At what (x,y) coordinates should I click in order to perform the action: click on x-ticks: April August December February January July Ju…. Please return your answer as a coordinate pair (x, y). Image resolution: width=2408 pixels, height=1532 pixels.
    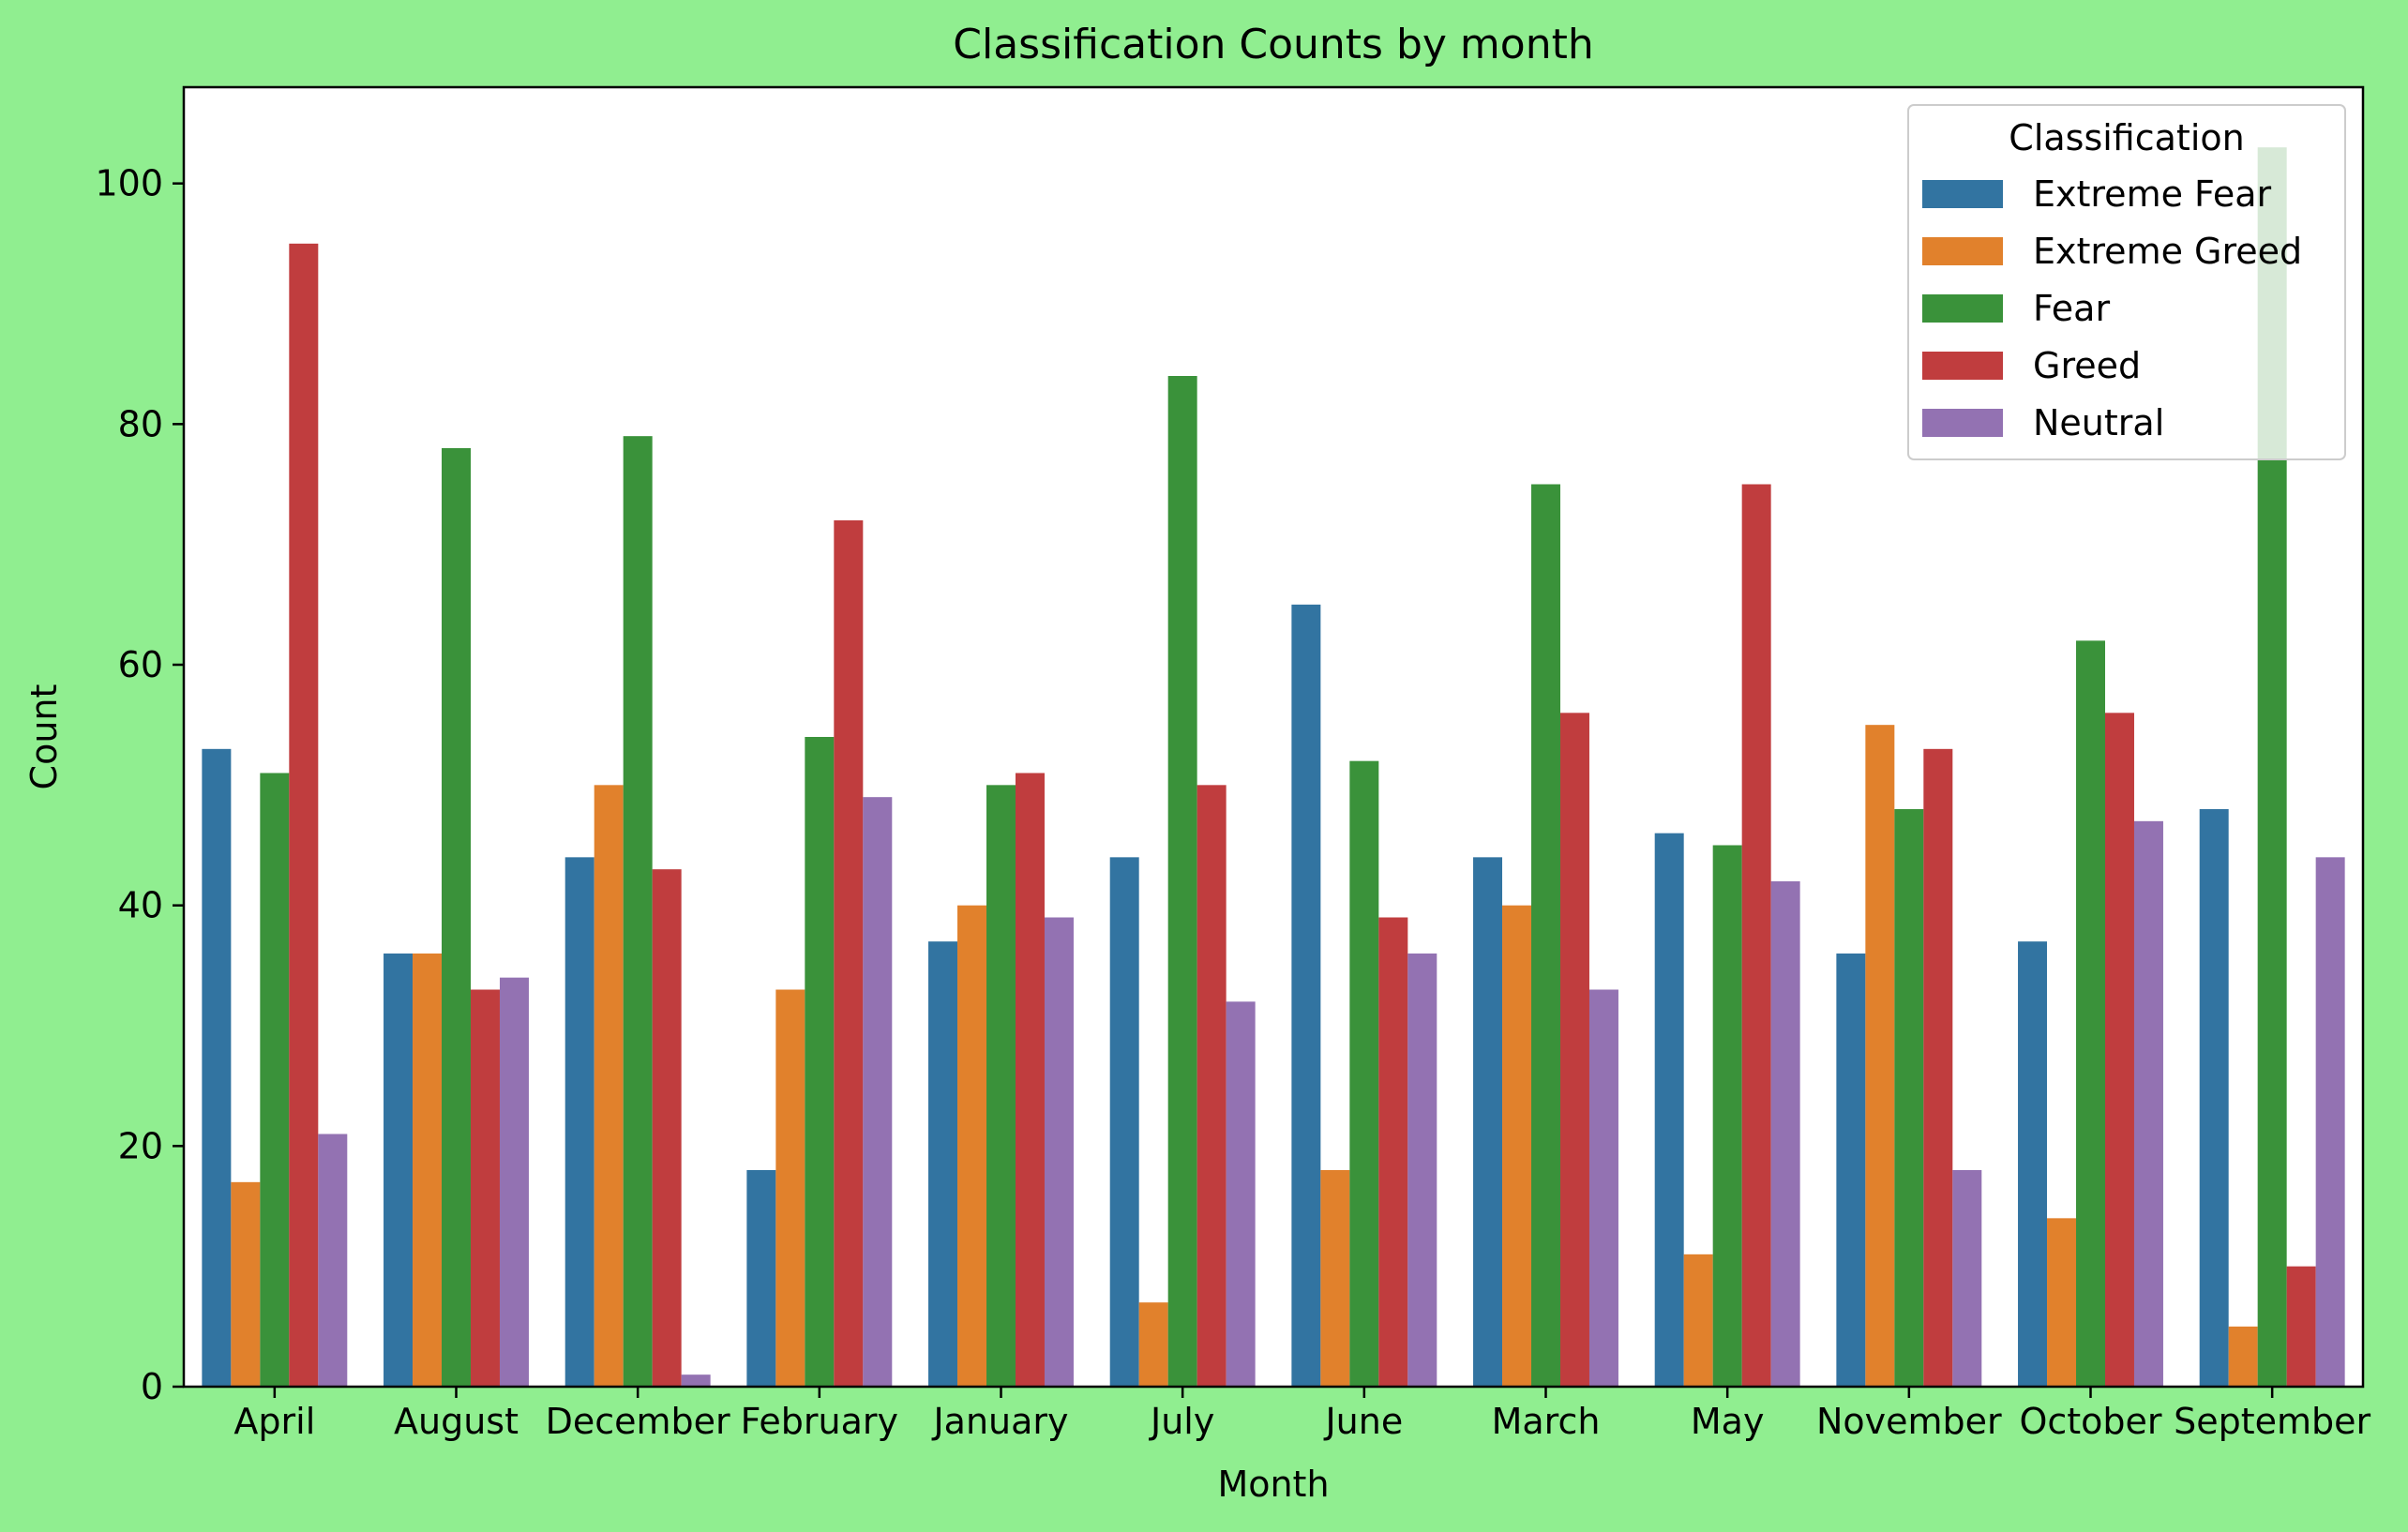
    Looking at the image, I should click on (1302, 1414).